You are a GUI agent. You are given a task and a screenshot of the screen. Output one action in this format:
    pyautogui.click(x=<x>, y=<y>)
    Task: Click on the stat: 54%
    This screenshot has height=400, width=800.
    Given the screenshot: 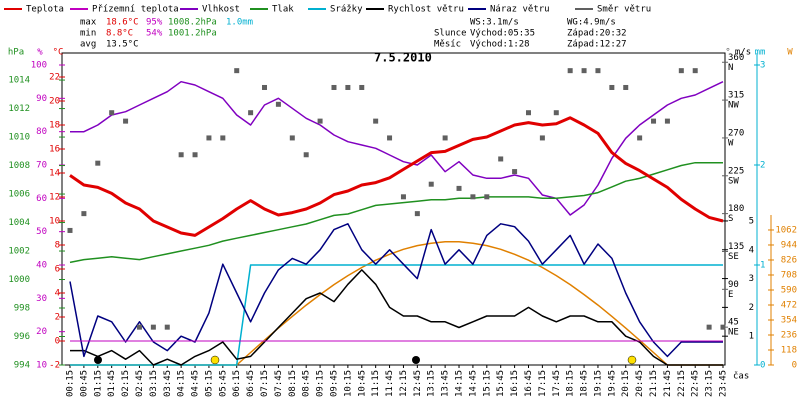 What is the action you would take?
    pyautogui.click(x=154, y=34)
    